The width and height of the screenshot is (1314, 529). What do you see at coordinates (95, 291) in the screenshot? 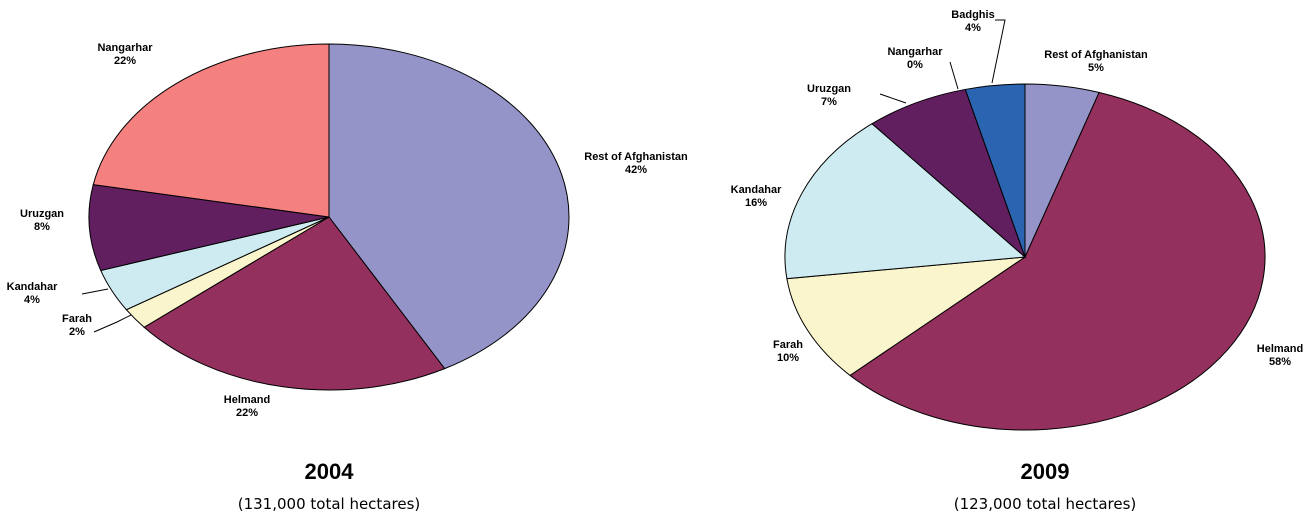
I see `leader-line-kandahar` at bounding box center [95, 291].